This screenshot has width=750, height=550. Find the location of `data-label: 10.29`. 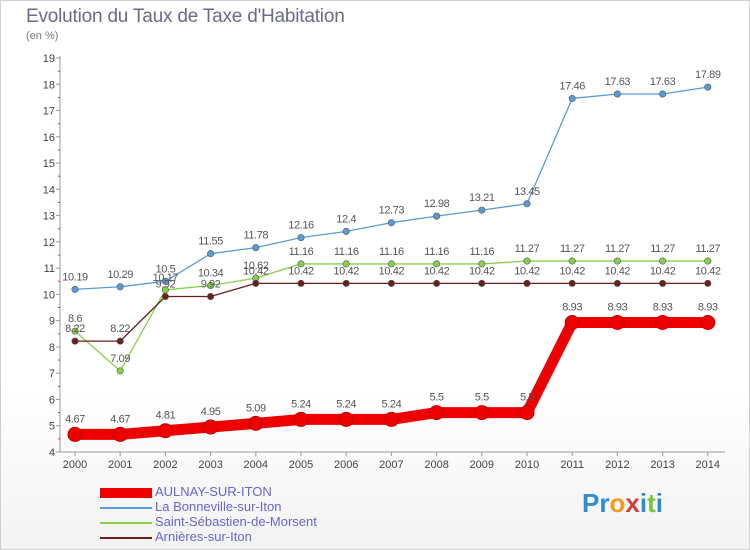

data-label: 10.29 is located at coordinates (120, 275).